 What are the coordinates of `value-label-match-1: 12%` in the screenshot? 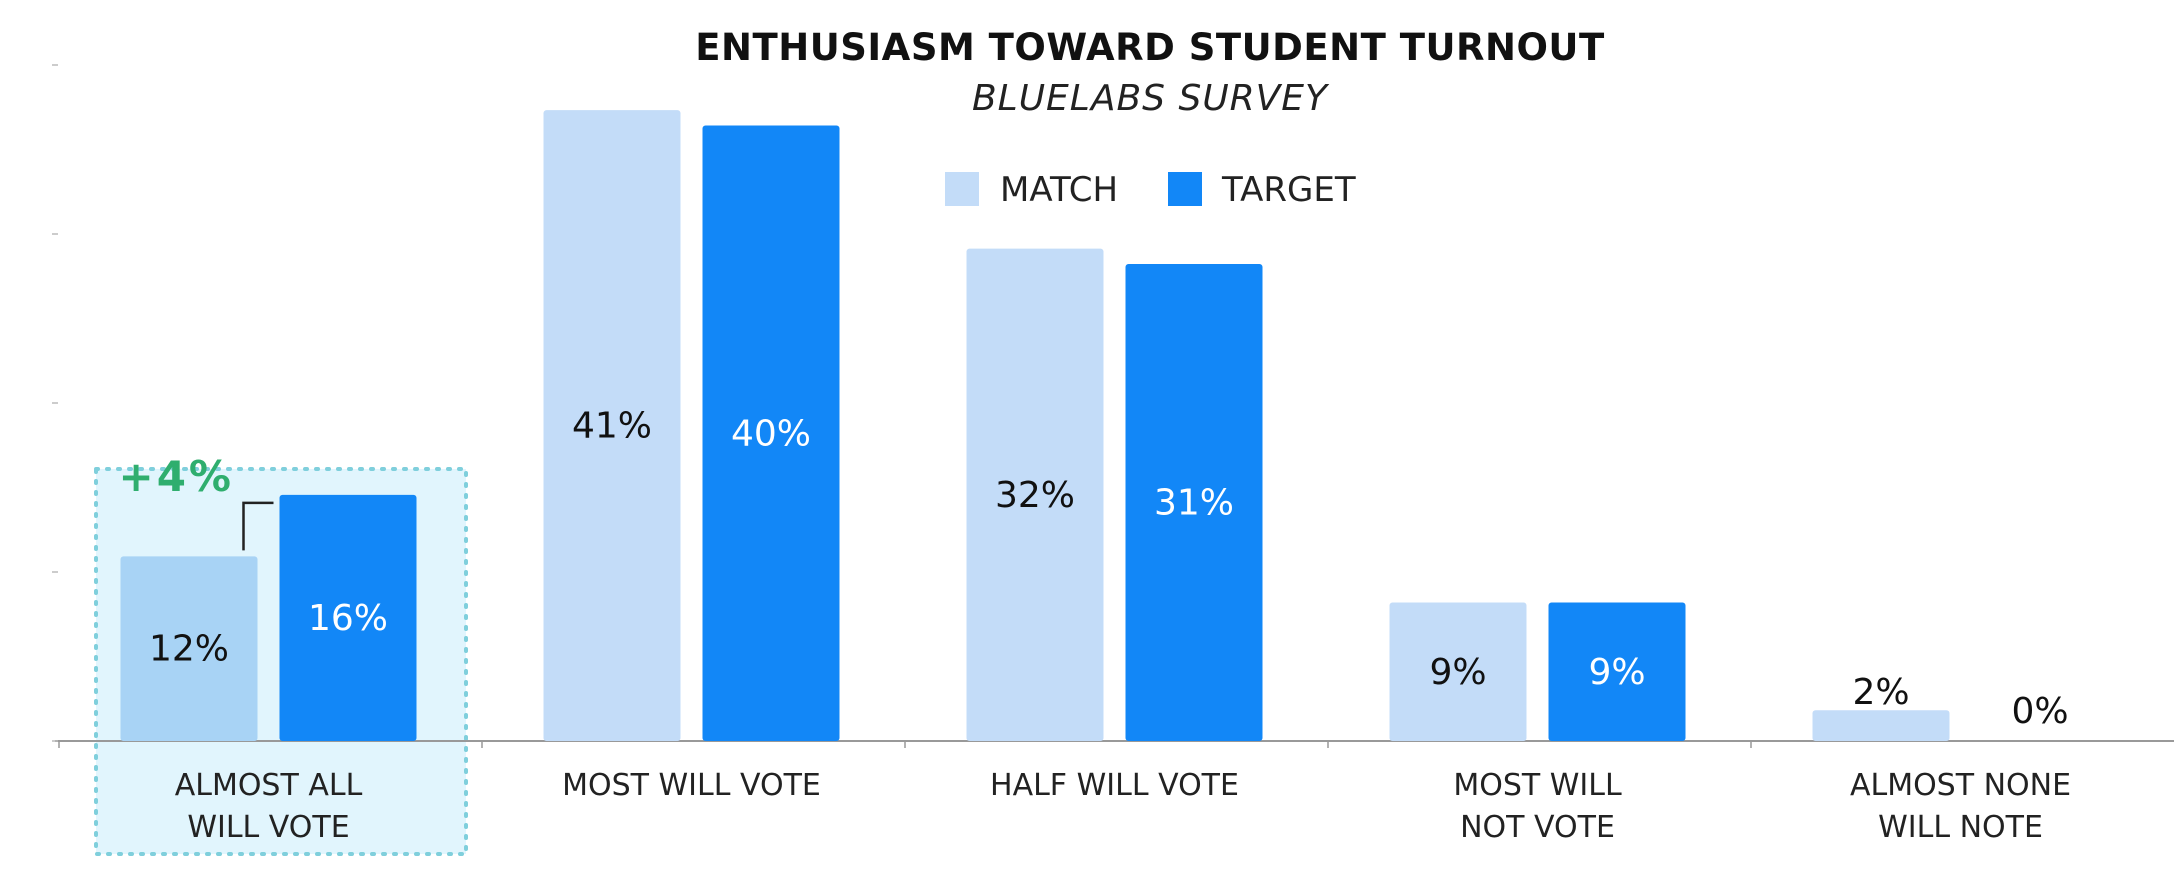 It's located at (189, 649).